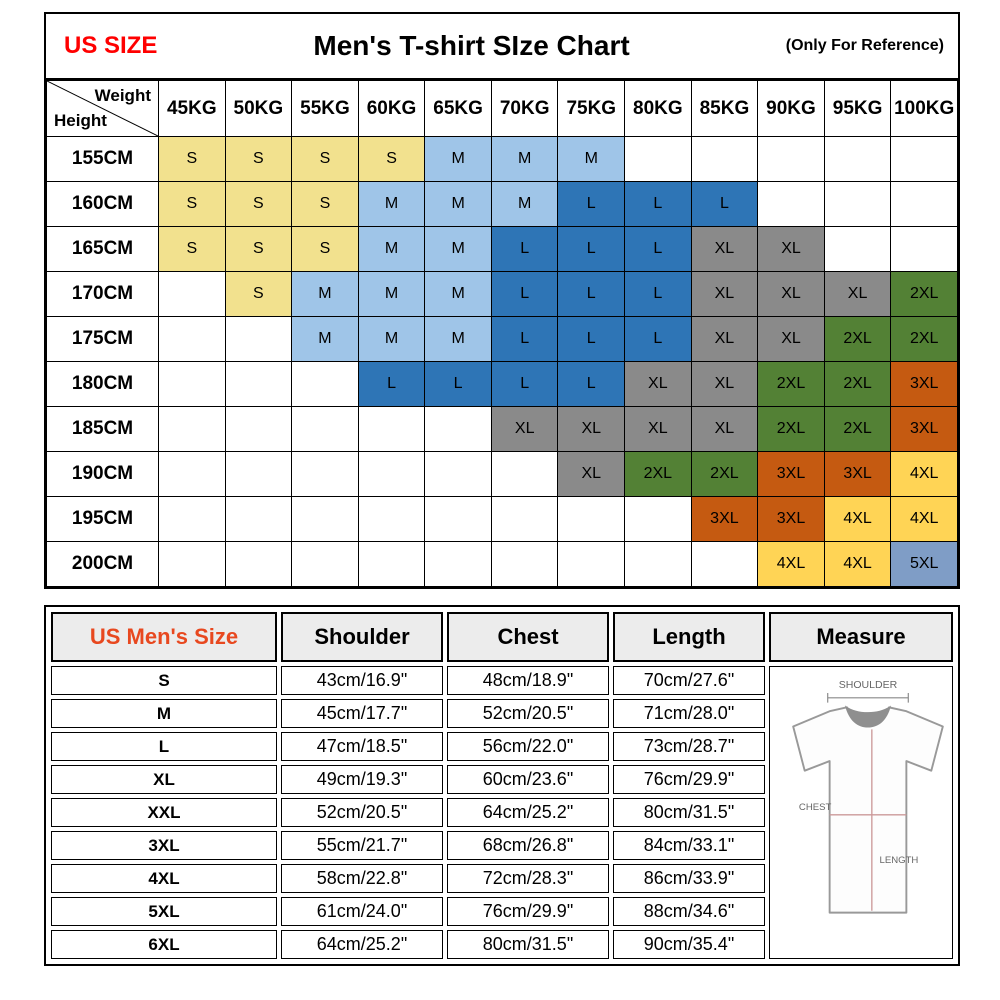 Image resolution: width=1000 pixels, height=1000 pixels. I want to click on weight-header: 45KG, so click(192, 108).